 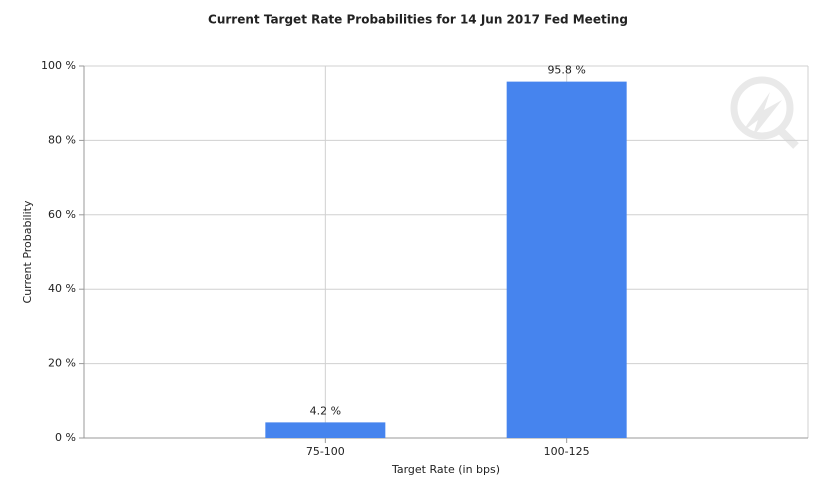 I want to click on y-tick-label: 0 %, so click(x=65, y=437).